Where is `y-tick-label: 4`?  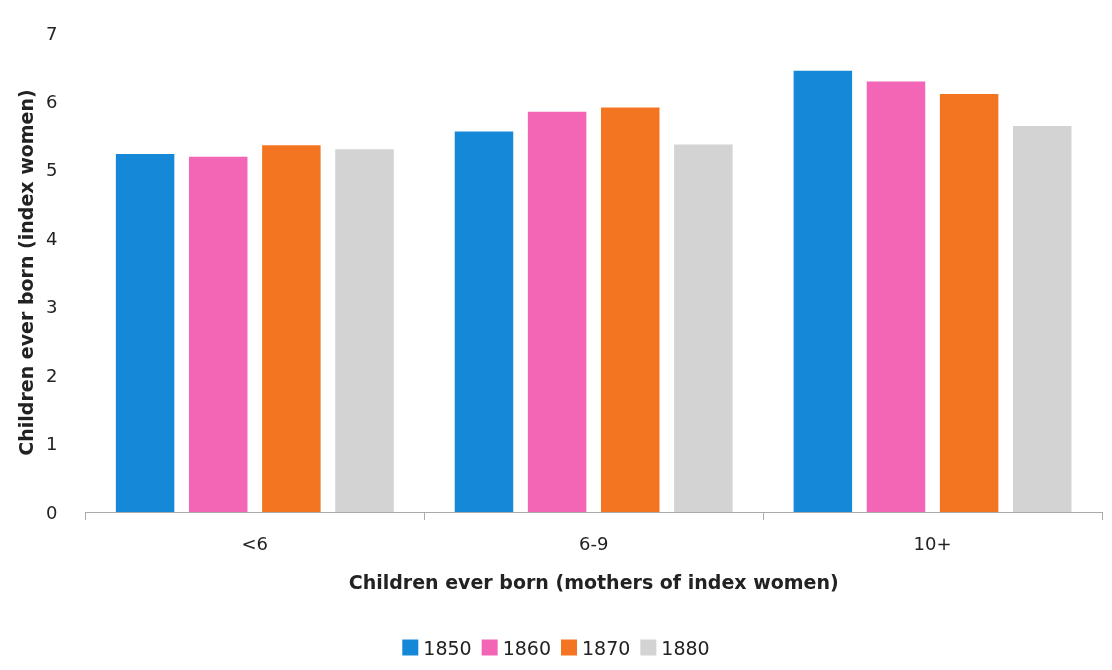
y-tick-label: 4 is located at coordinates (51, 238).